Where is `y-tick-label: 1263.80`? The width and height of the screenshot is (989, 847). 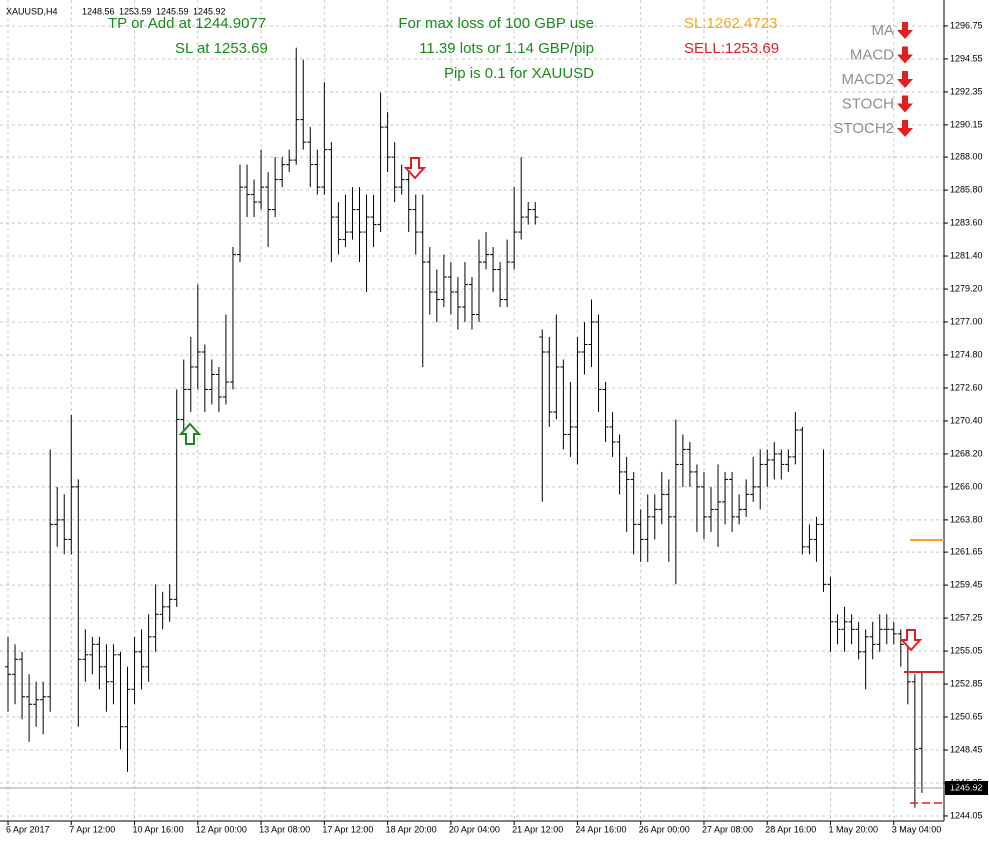
y-tick-label: 1263.80 is located at coordinates (966, 519).